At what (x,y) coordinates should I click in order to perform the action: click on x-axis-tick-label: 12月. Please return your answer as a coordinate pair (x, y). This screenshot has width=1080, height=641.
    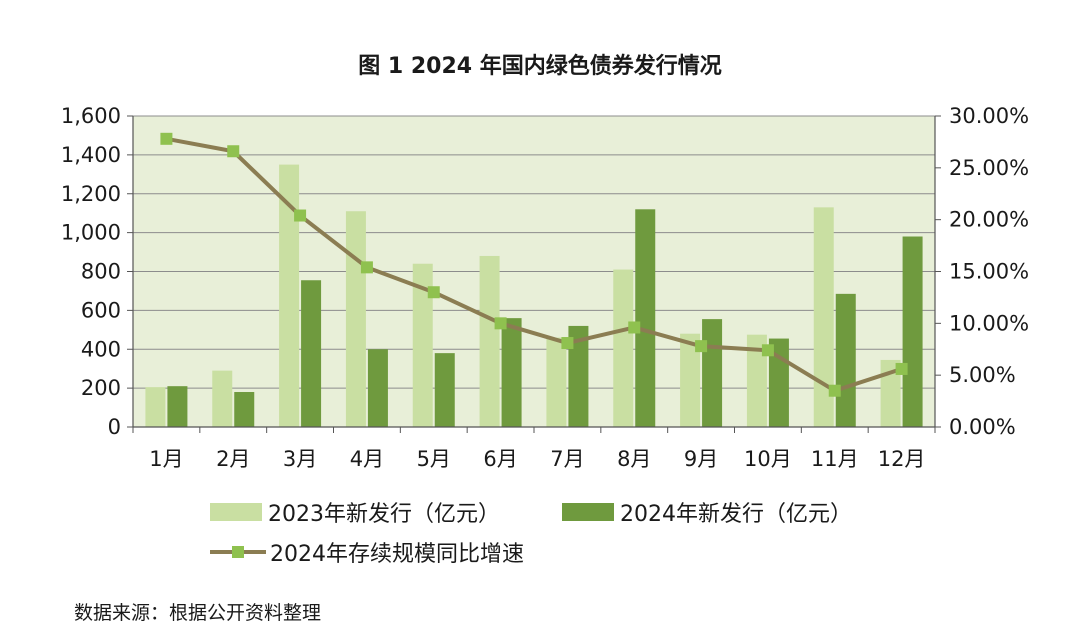
    Looking at the image, I should click on (902, 459).